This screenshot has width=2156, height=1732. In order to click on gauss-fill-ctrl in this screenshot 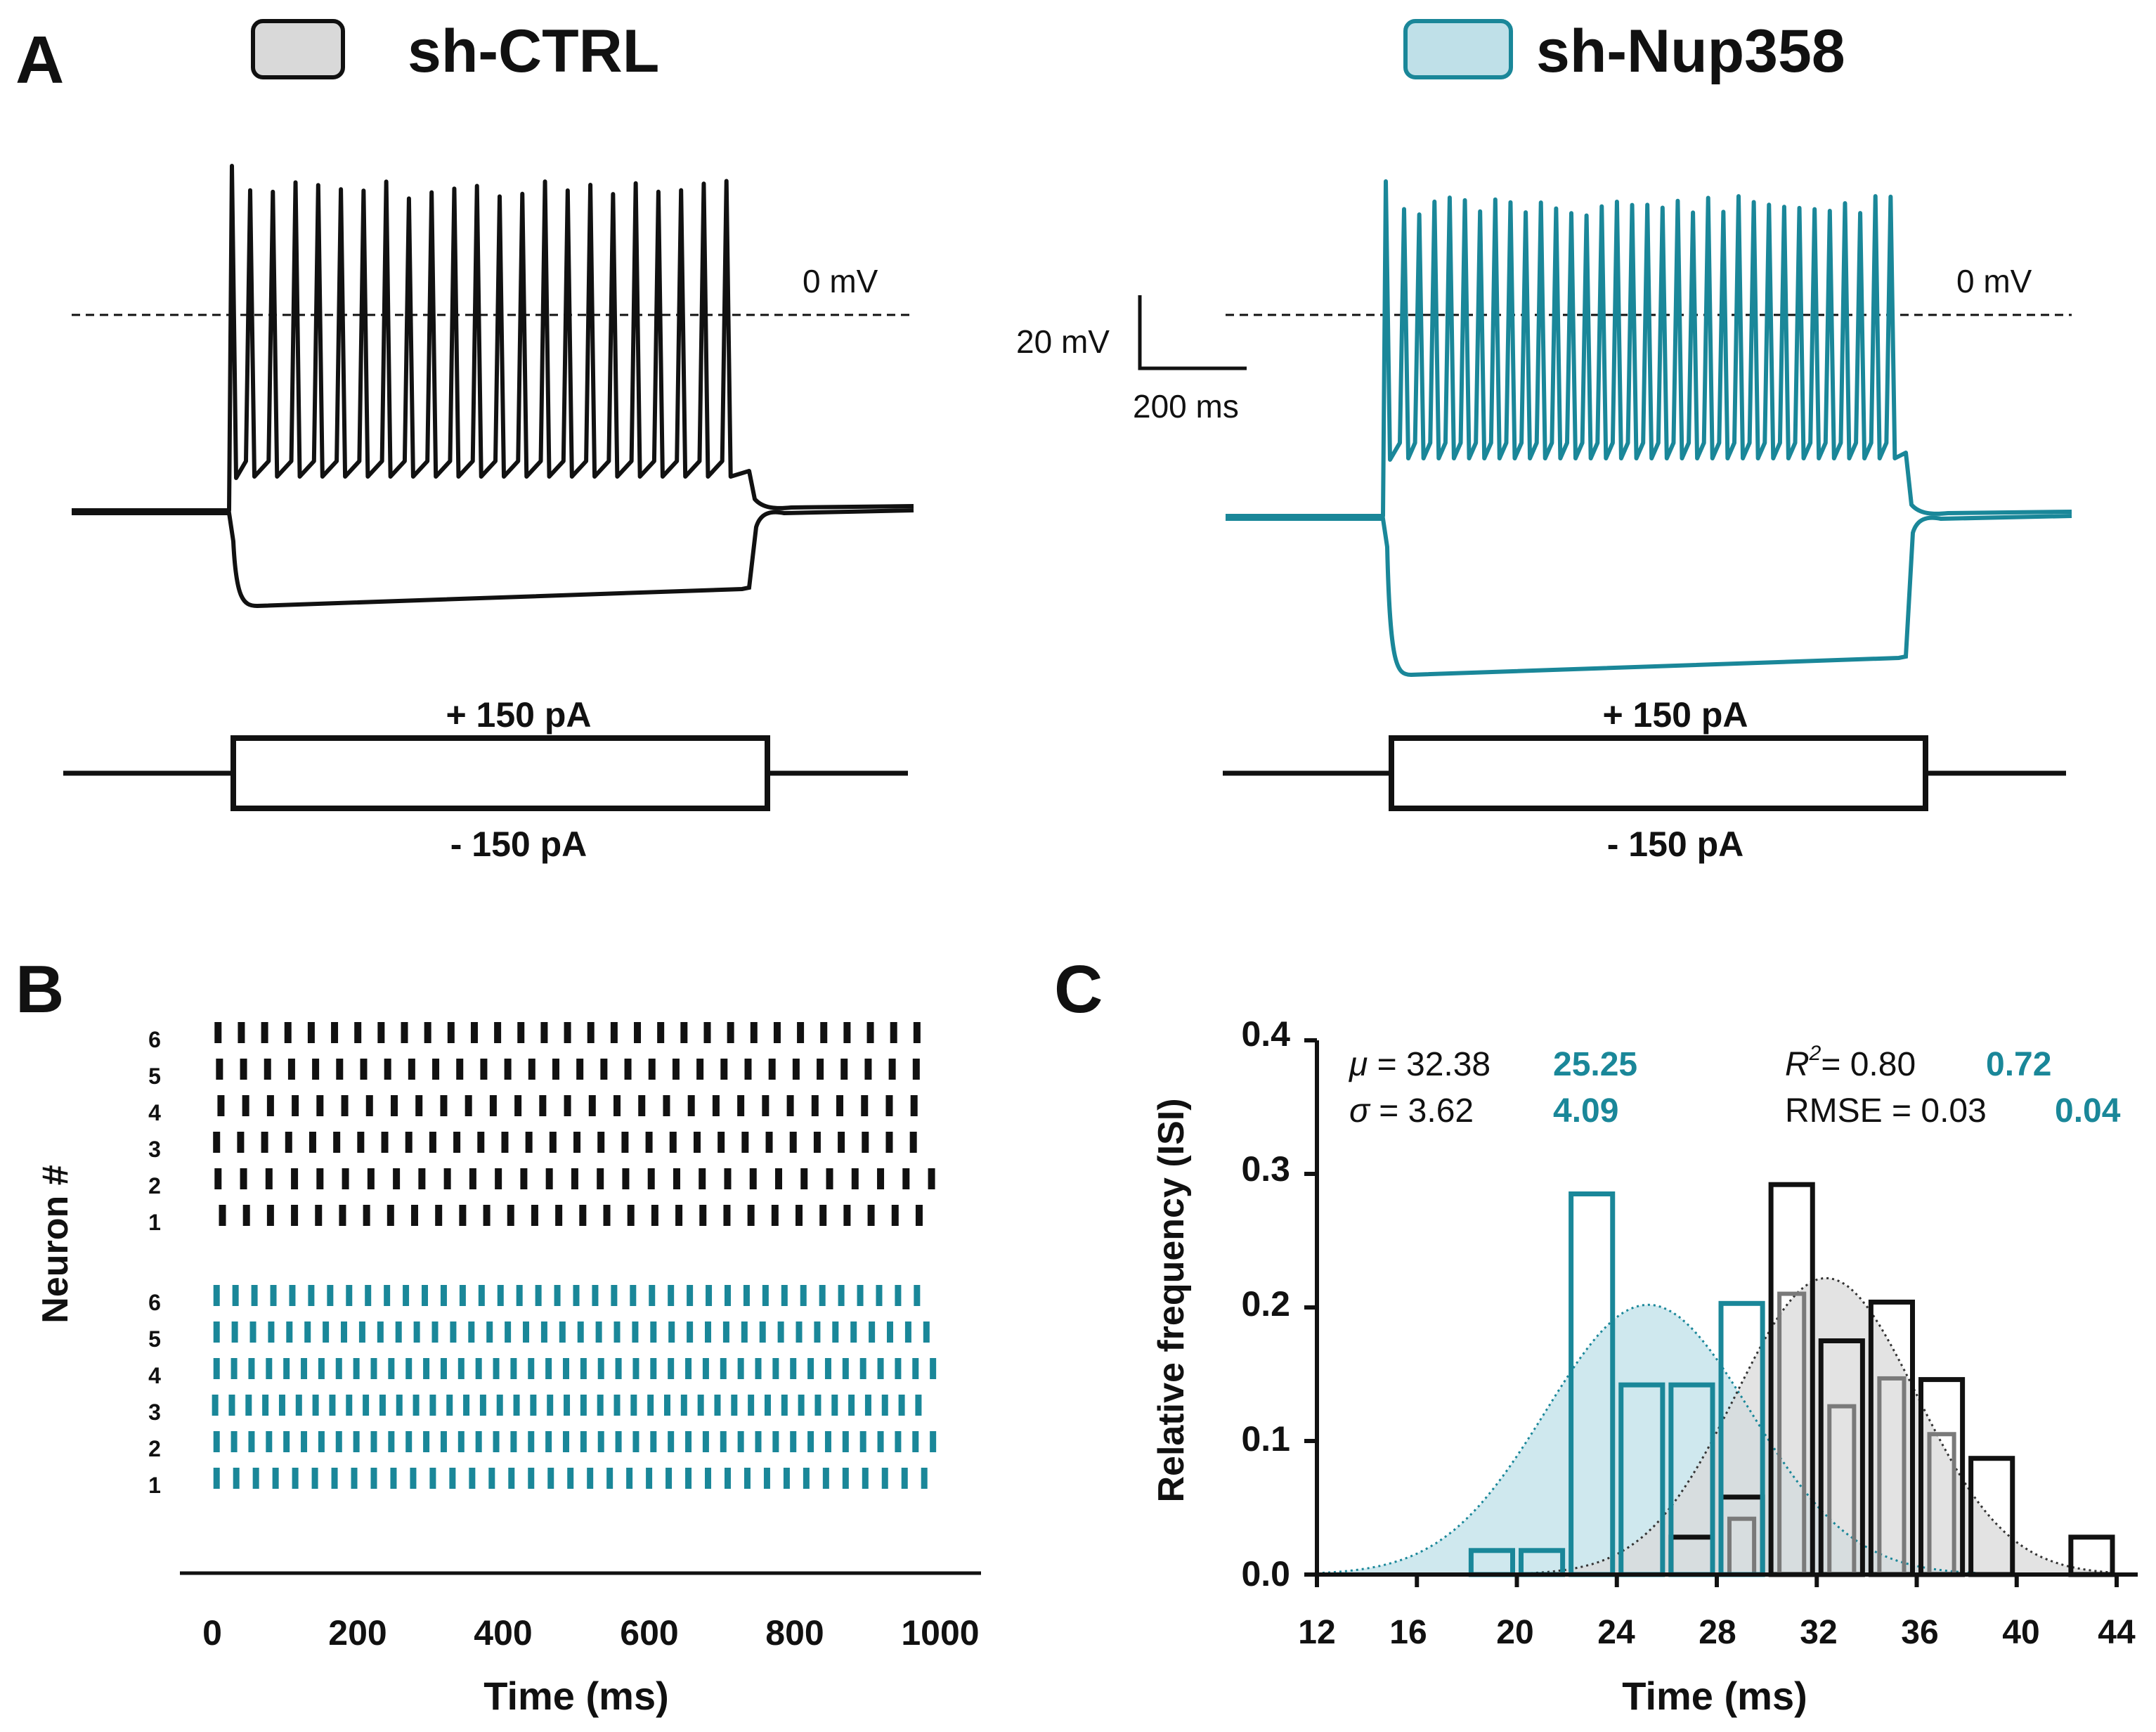, I will do `click(1717, 1426)`.